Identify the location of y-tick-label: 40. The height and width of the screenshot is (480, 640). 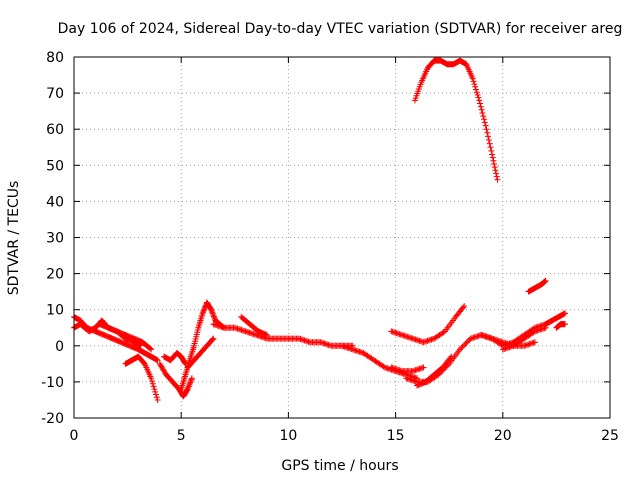
(55, 202).